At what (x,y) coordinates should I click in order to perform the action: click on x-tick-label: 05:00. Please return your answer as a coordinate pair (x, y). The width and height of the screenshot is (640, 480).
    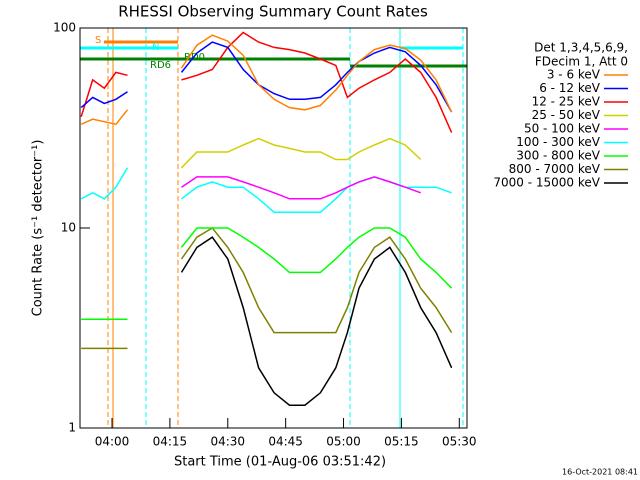
    Looking at the image, I should click on (343, 442).